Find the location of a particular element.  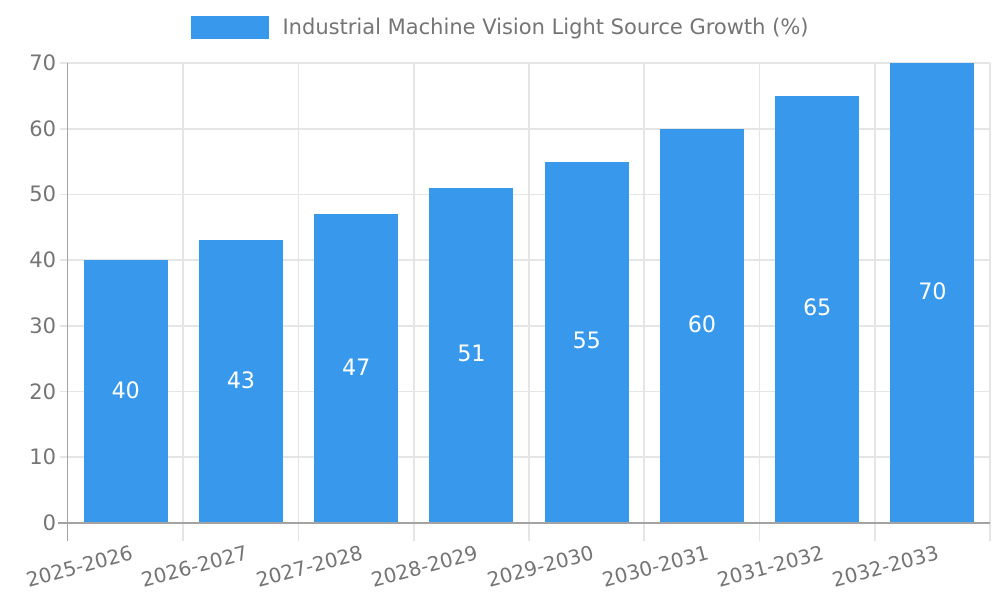

bar-value-label: 70 is located at coordinates (932, 292).